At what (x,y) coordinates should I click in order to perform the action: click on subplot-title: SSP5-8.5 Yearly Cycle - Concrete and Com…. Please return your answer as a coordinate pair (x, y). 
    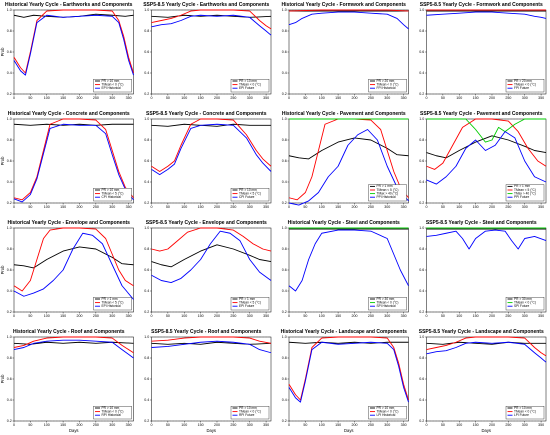
    Looking at the image, I should click on (206, 114).